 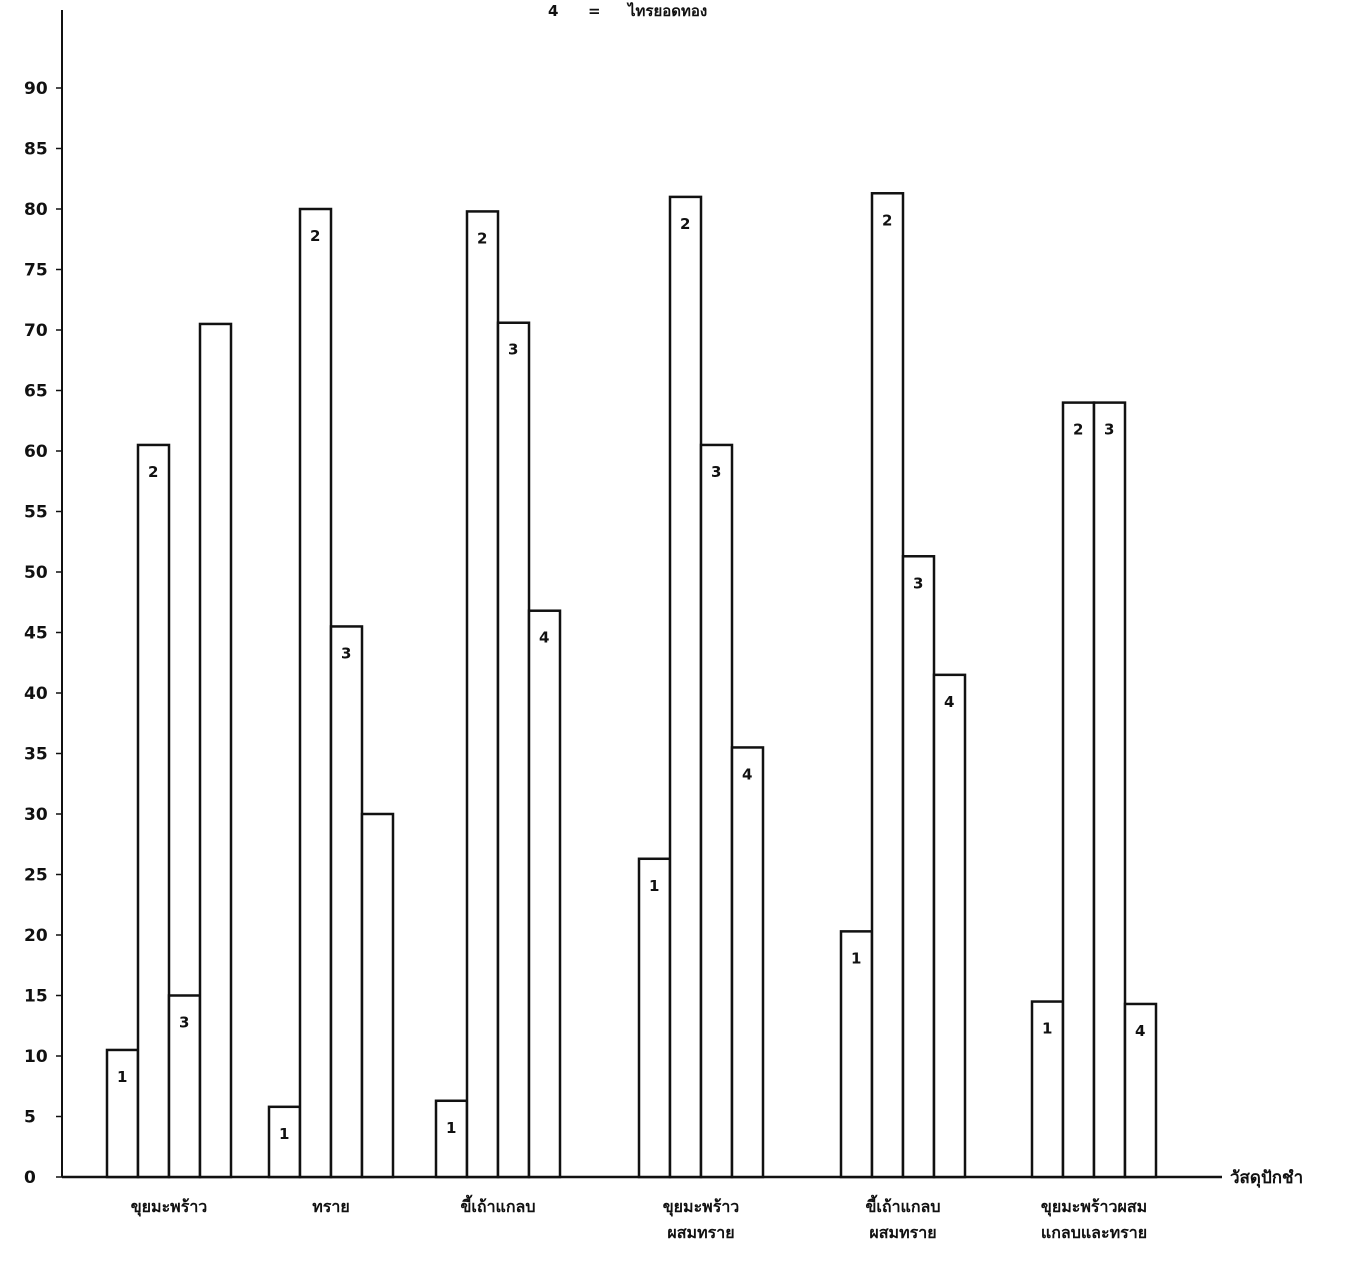 I want to click on y-tick-label: 65, so click(x=36, y=392).